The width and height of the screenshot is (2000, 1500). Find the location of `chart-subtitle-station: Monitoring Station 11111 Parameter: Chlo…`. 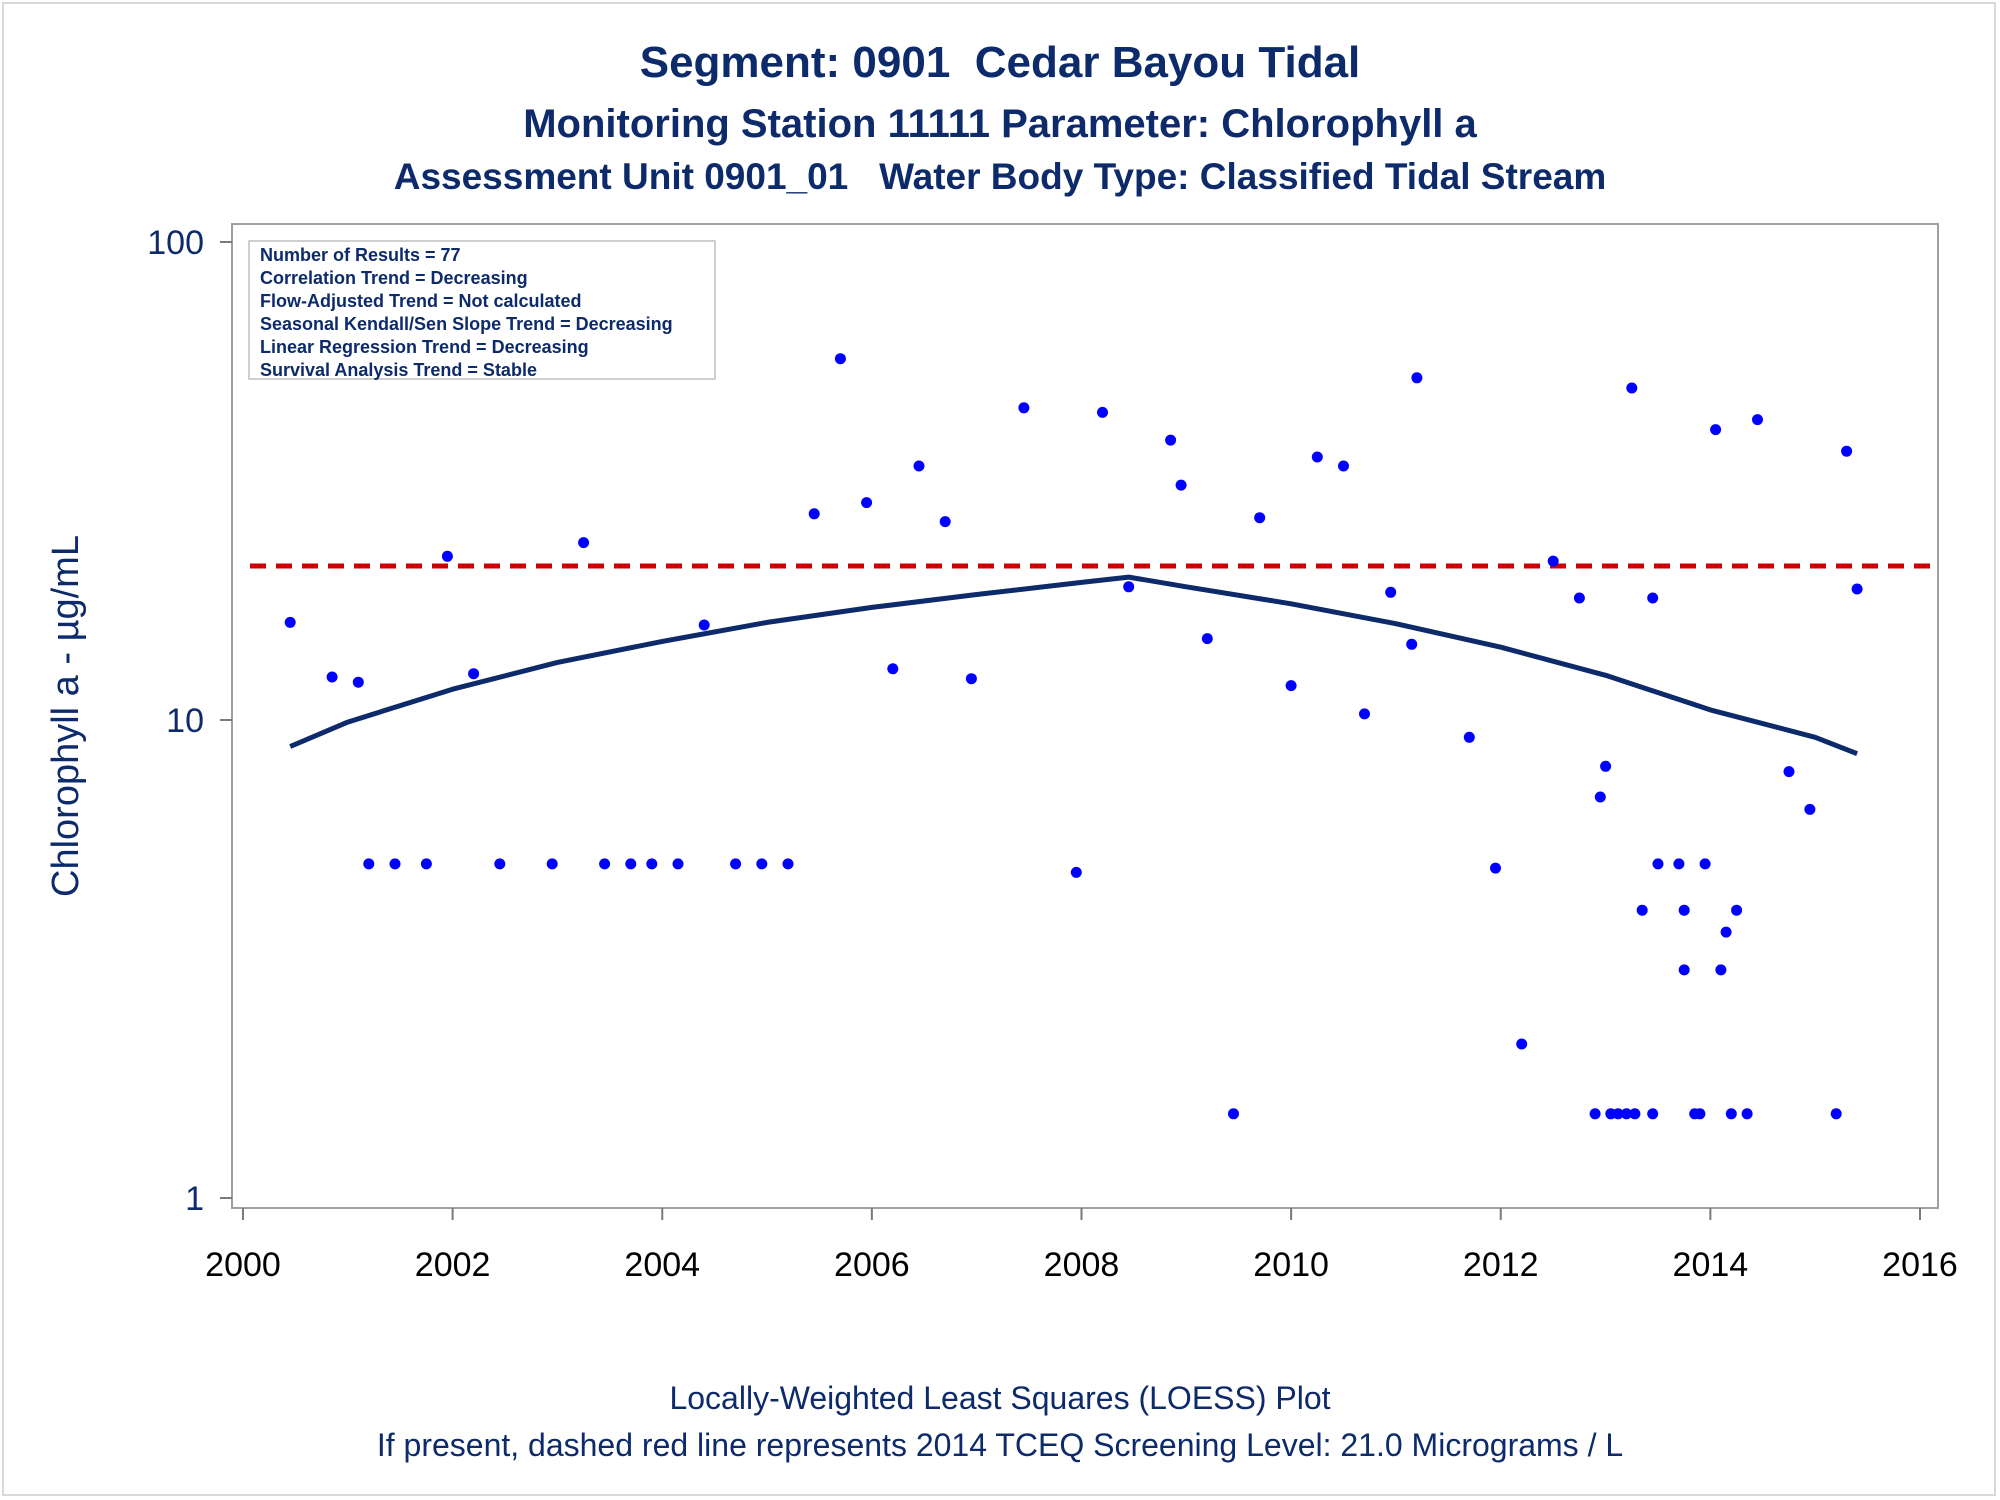

chart-subtitle-station: Monitoring Station 11111 Parameter: Chlo… is located at coordinates (1000, 124).